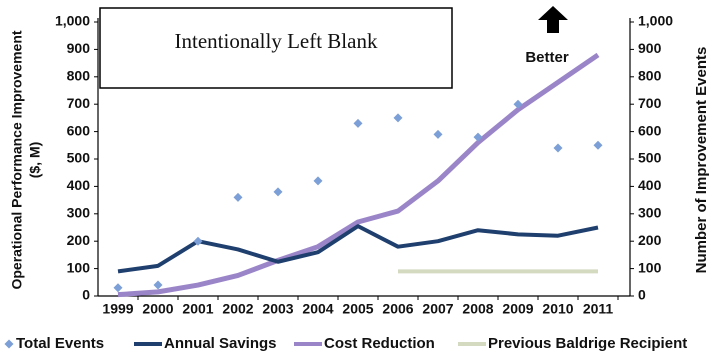  I want to click on annotation: Intentionally Left Blank, so click(276, 41).